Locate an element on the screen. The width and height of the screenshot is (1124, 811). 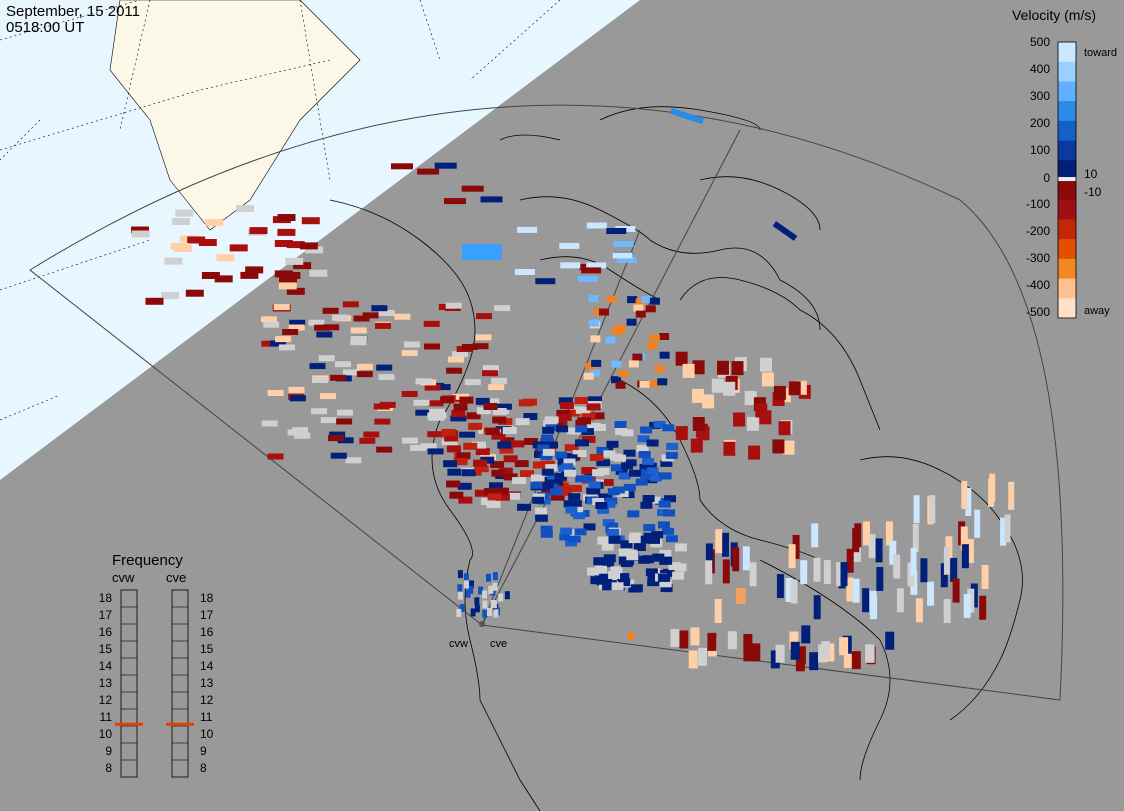
radar-label-cve: cve is located at coordinates (498, 644).